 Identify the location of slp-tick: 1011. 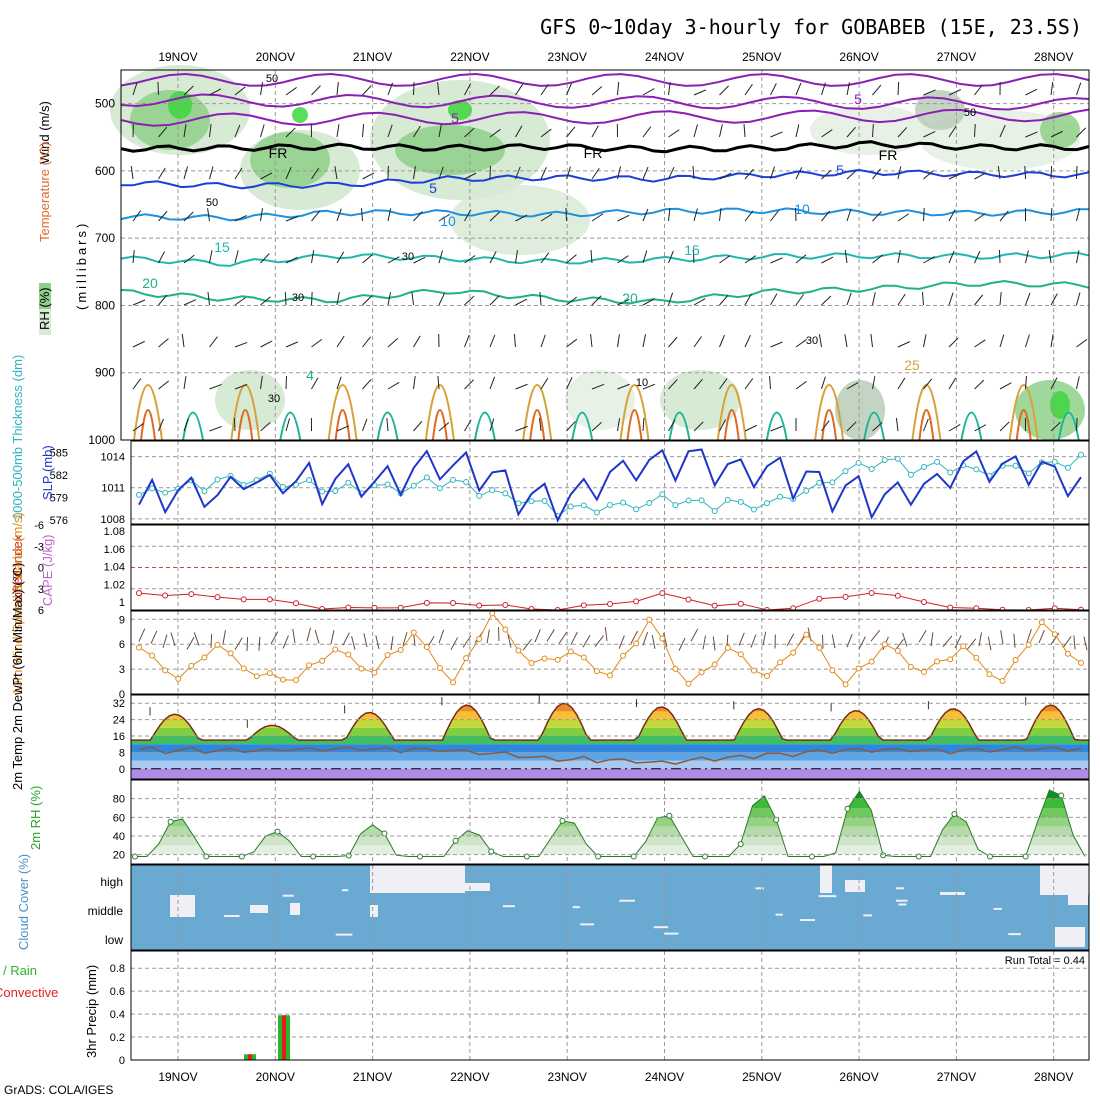
(113, 489).